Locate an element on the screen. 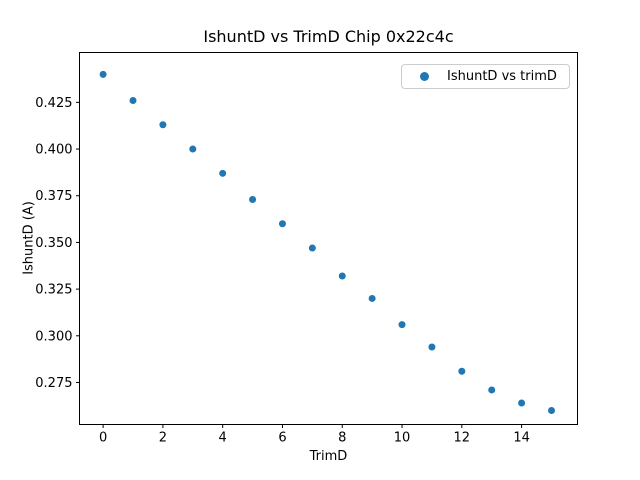  y-tick-label: 0.300 is located at coordinates (53, 336).